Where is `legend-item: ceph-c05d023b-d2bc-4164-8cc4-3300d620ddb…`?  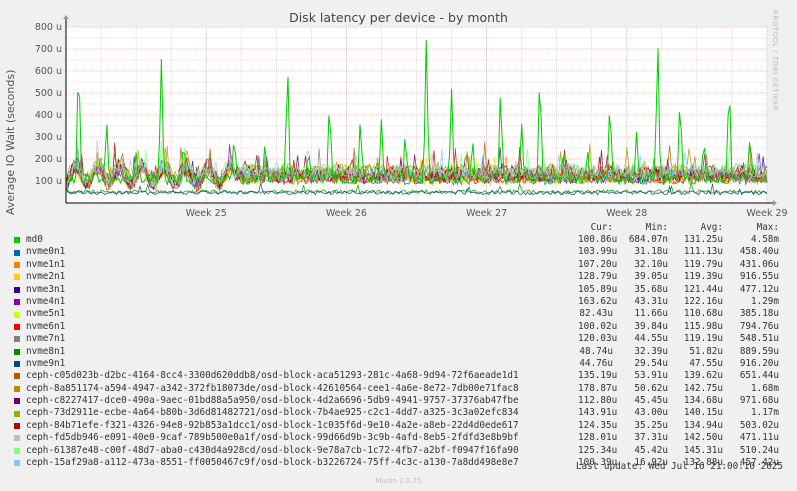 legend-item: ceph-c05d023b-d2bc-4164-8cc4-3300d620ddb… is located at coordinates (396, 376).